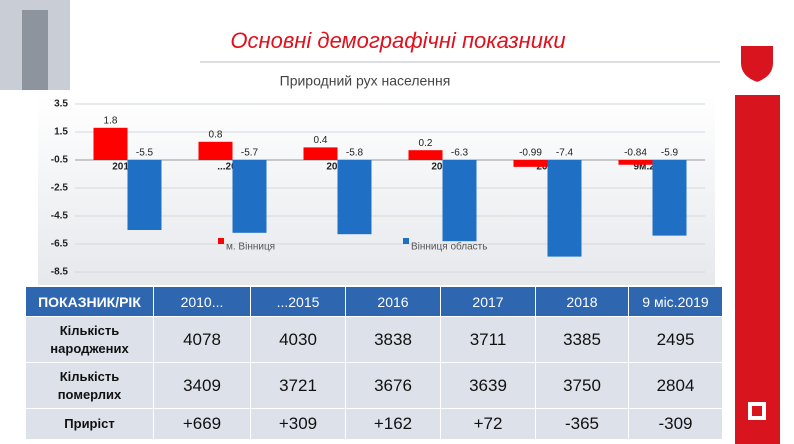 The width and height of the screenshot is (794, 444). Describe the element at coordinates (298, 301) in the screenshot. I see `header-cell: ...2015` at that location.